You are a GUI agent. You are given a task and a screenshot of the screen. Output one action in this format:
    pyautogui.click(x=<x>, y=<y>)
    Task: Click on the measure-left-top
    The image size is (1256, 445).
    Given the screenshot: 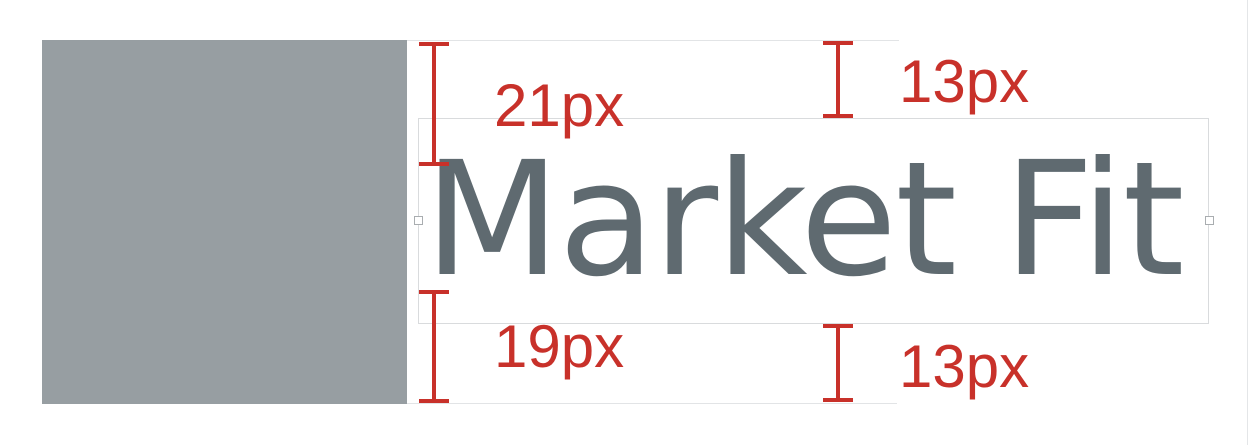 What is the action you would take?
    pyautogui.click(x=434, y=104)
    